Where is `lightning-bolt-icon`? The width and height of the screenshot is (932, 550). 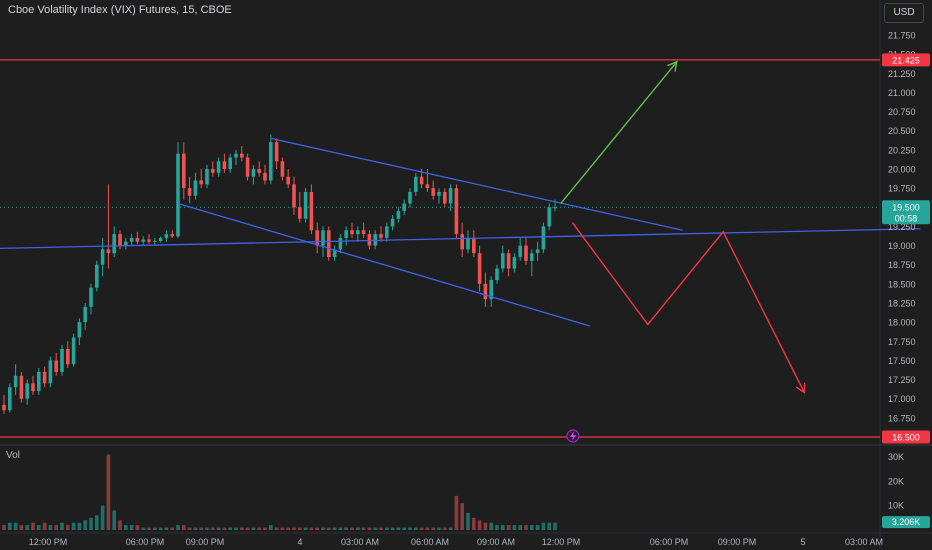 lightning-bolt-icon is located at coordinates (573, 436).